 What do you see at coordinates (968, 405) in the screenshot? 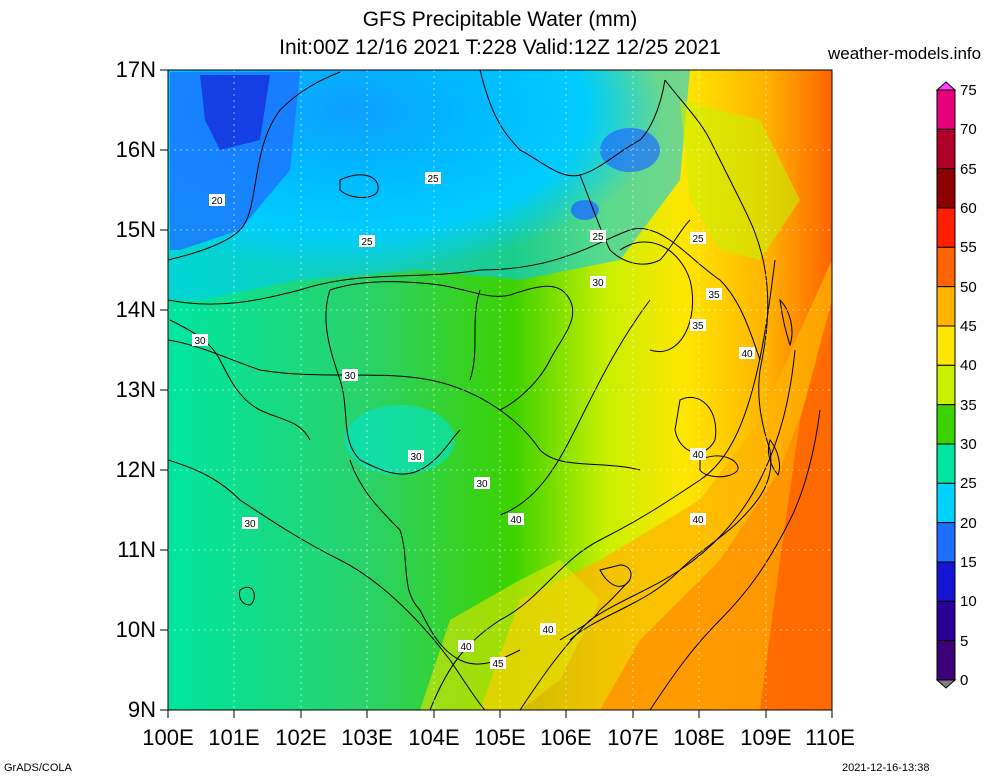
I see `colorbar-level-label: 35` at bounding box center [968, 405].